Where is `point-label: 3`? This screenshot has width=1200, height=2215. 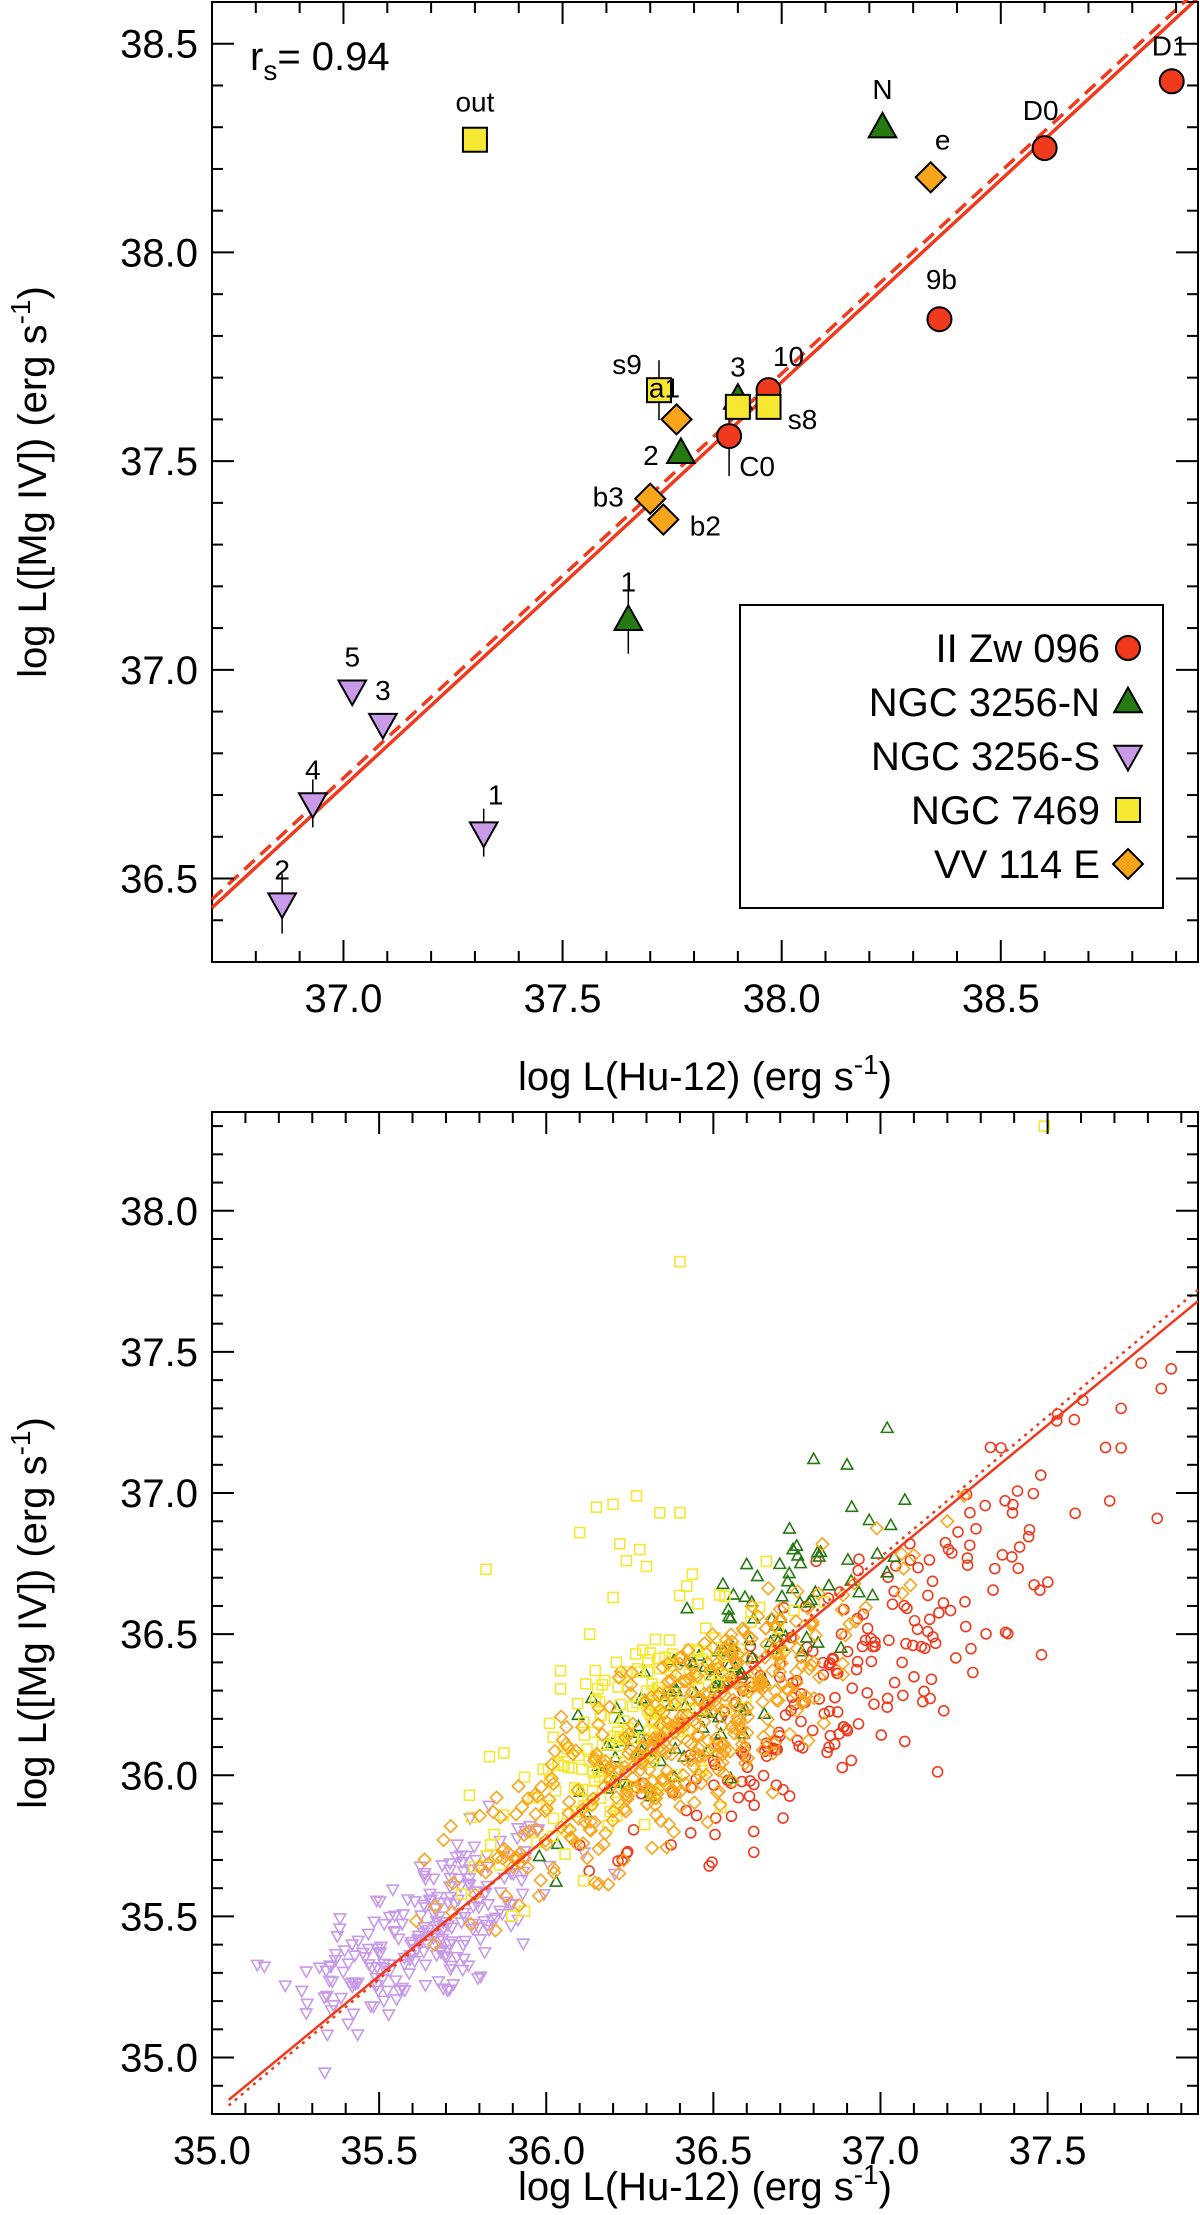
point-label: 3 is located at coordinates (383, 690).